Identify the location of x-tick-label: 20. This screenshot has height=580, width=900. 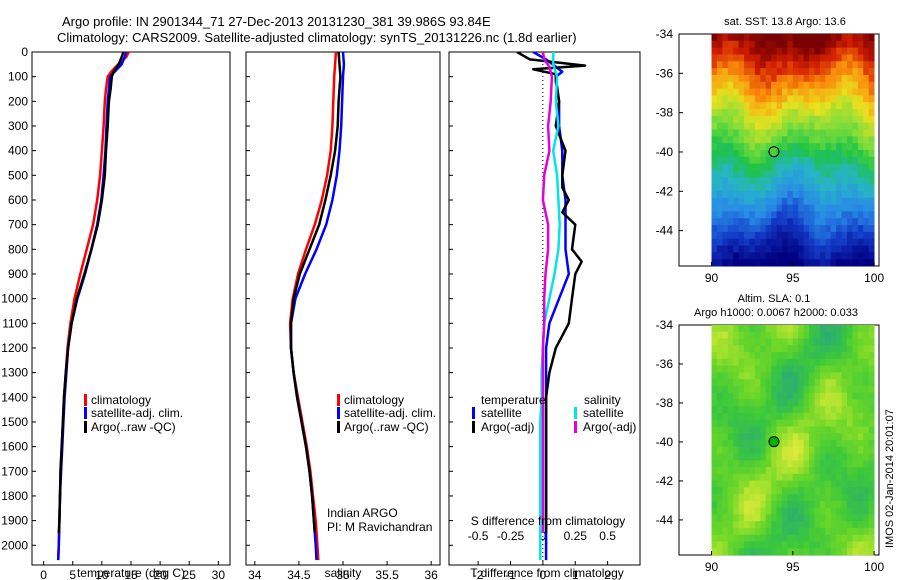
(160, 574).